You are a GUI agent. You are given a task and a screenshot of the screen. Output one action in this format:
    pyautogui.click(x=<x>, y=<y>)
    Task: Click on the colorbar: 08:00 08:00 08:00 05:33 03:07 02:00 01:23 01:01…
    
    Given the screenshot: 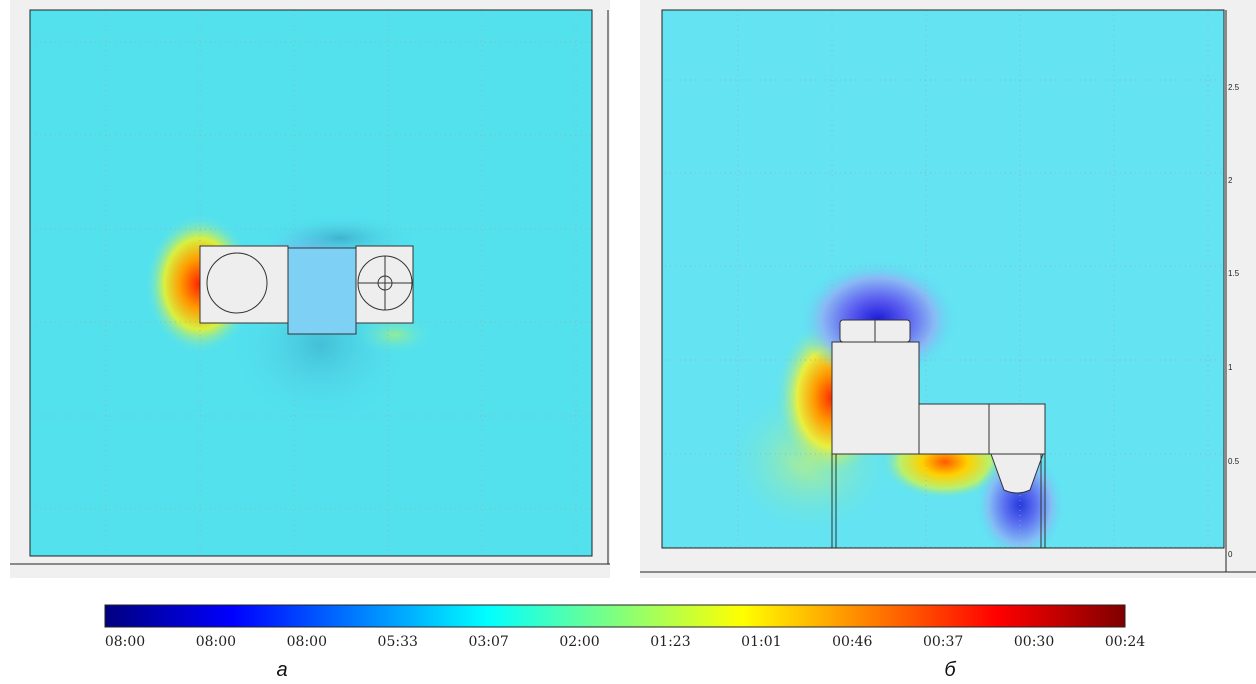 What is the action you would take?
    pyautogui.click(x=628, y=630)
    